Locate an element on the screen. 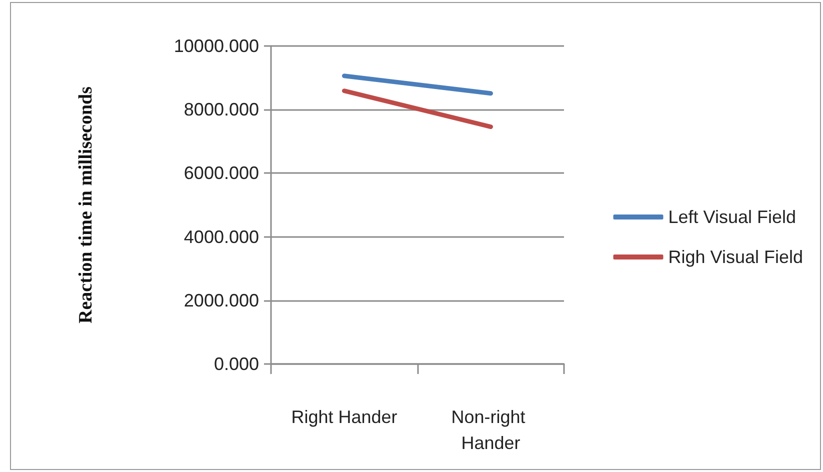 The width and height of the screenshot is (823, 472). y-tick-label: 8000.000 is located at coordinates (221, 110).